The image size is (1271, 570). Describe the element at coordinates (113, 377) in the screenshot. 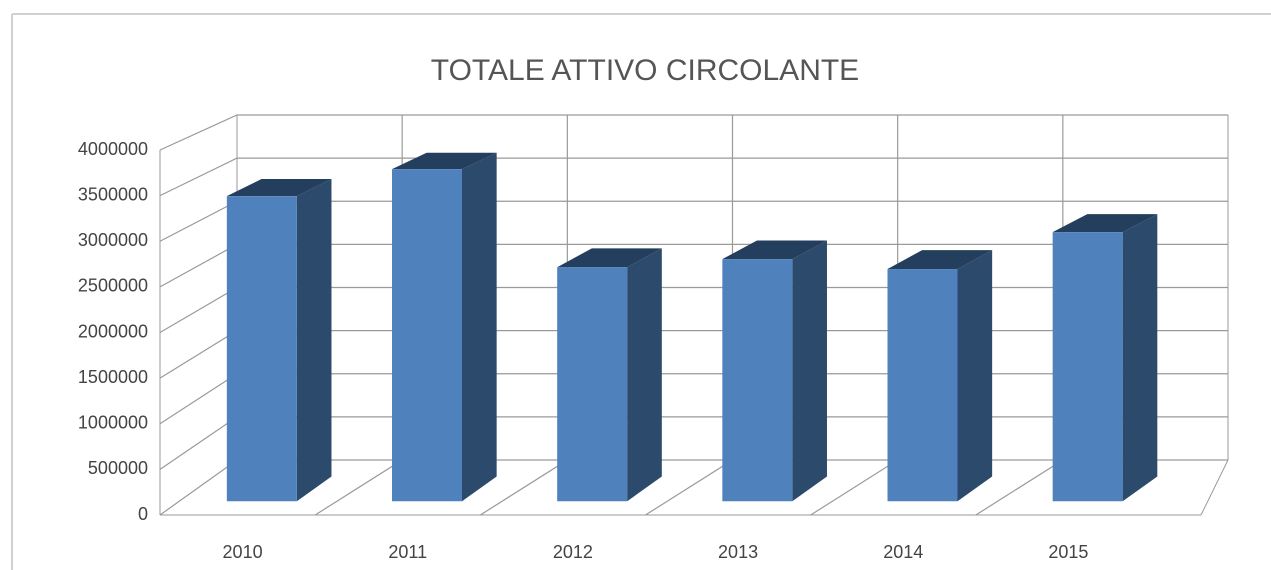

I see `y-tick-label: 1500000` at that location.